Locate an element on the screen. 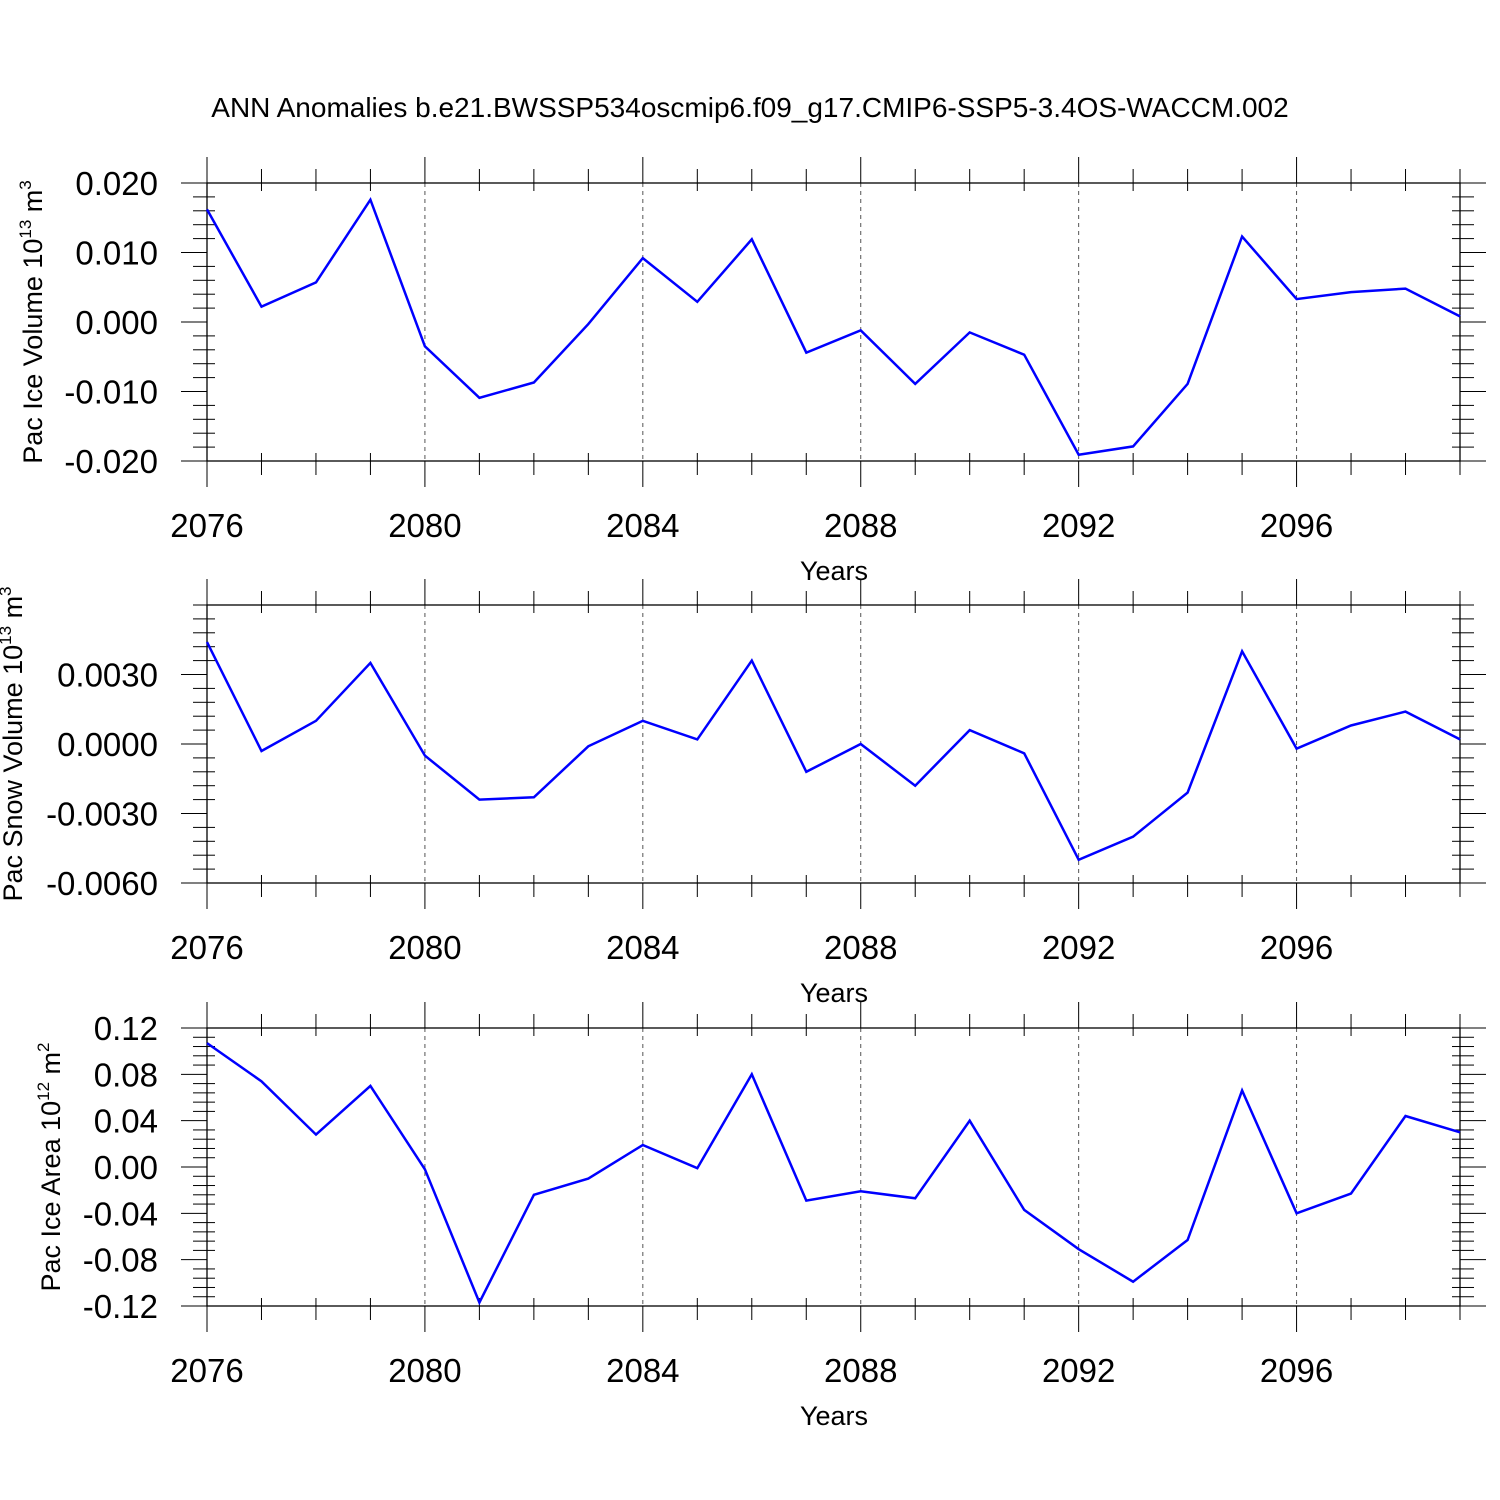 This screenshot has width=1500, height=1500. y-axis-label-exponent: 12 is located at coordinates (43, 1091).